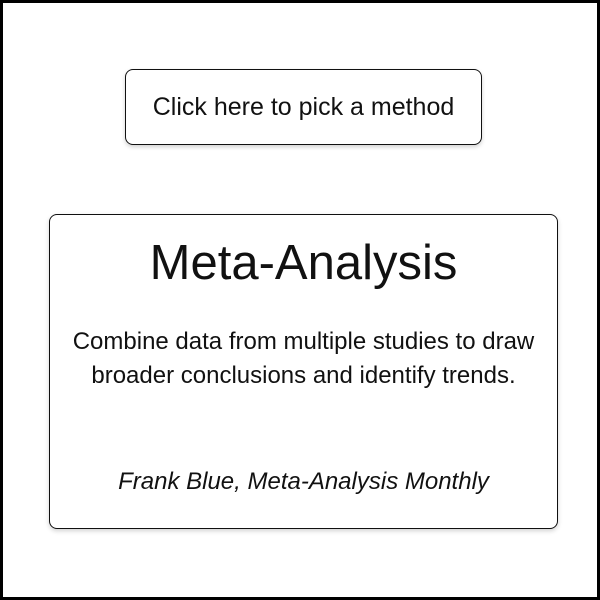  I want to click on pick-method-button: Click here to pick a method, so click(303, 107).